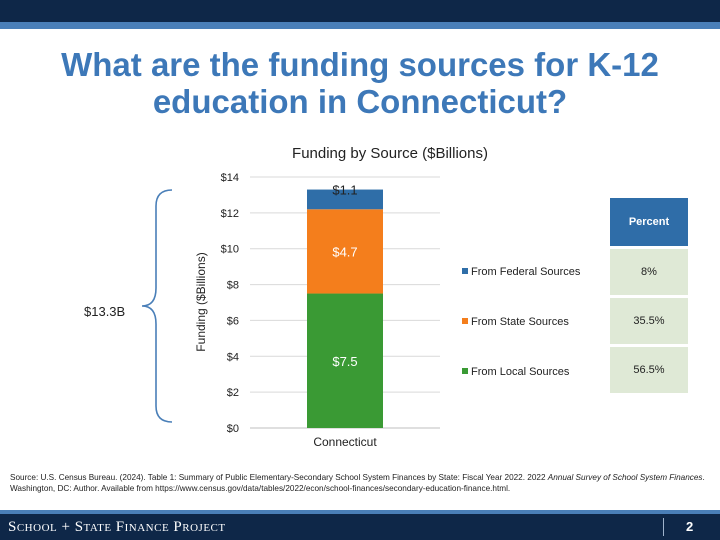 This screenshot has width=720, height=540. What do you see at coordinates (360, 11) in the screenshot?
I see `top-banner` at bounding box center [360, 11].